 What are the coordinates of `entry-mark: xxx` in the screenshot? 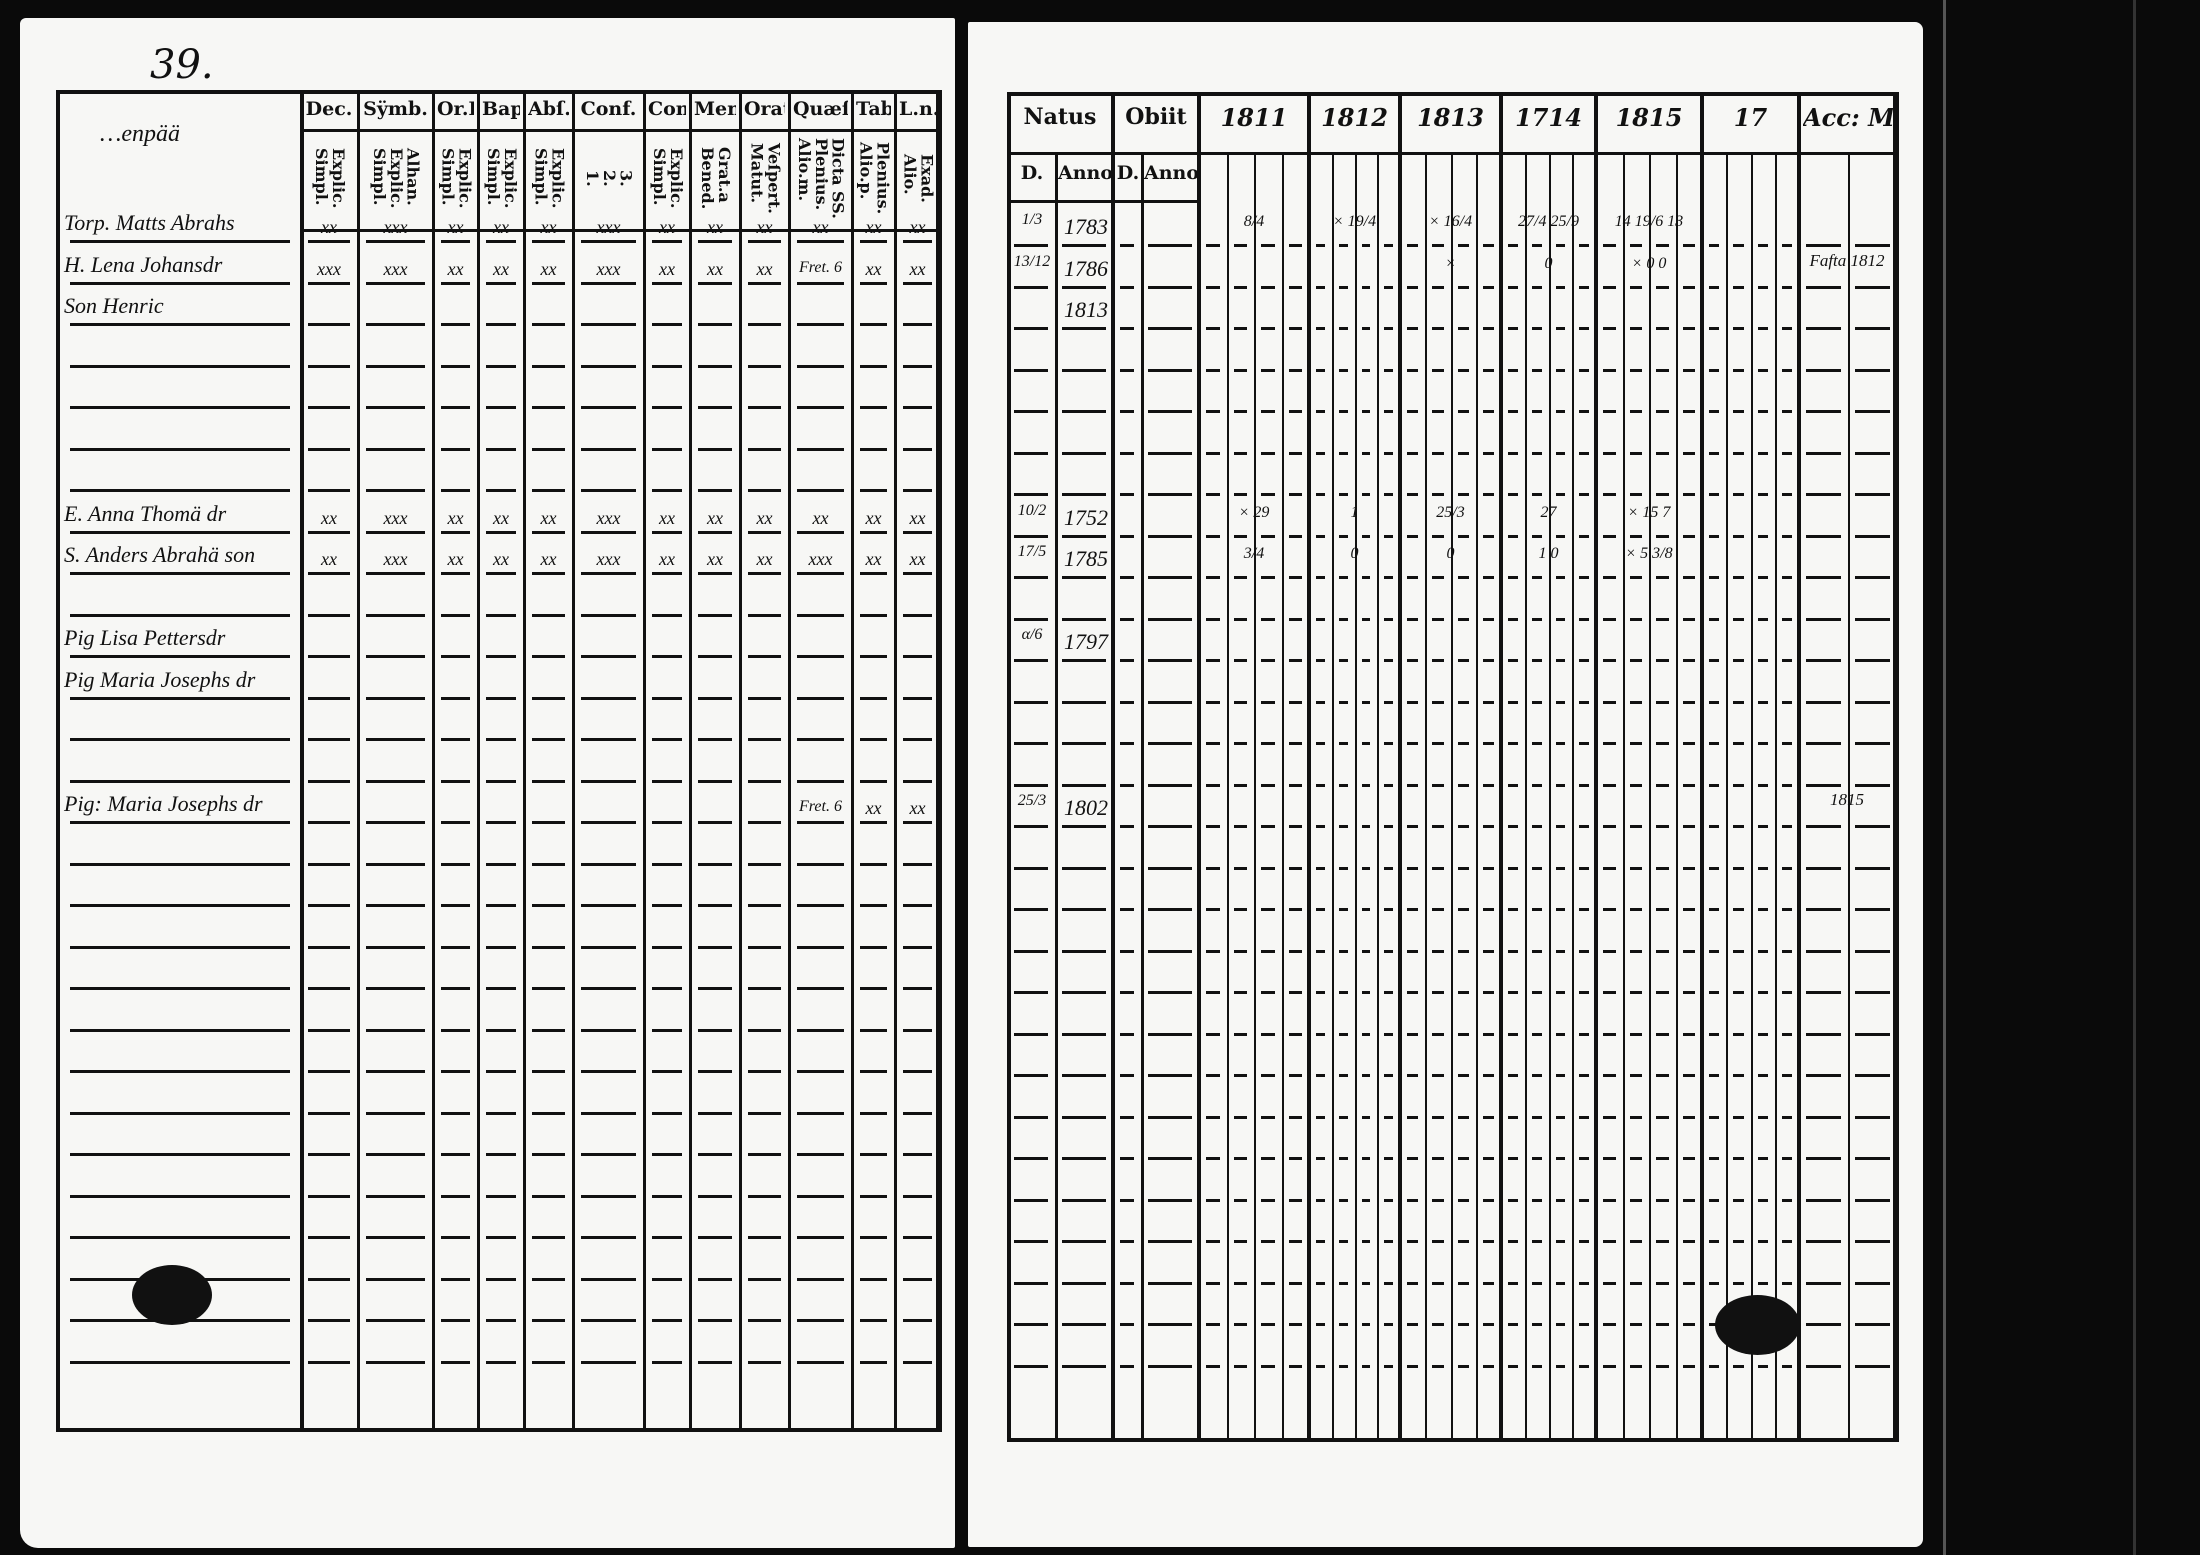 It's located at (608, 227).